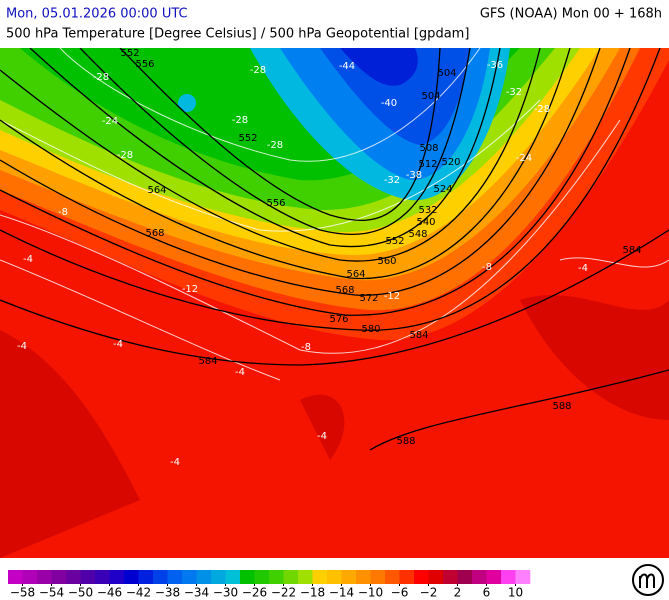  I want to click on temperature-label: -40, so click(389, 103).